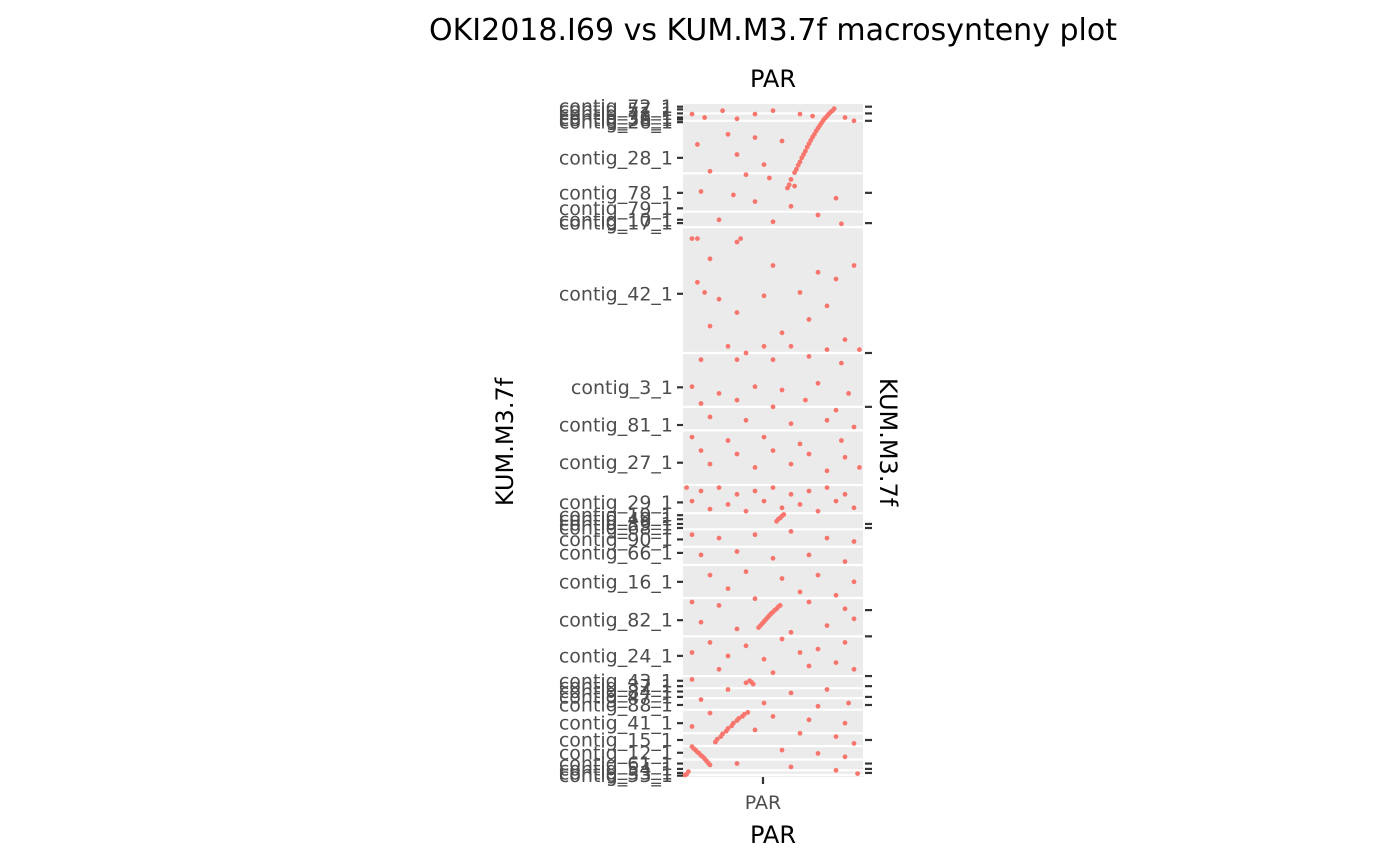 This screenshot has width=1400, height=865. Describe the element at coordinates (616, 687) in the screenshot. I see `y-tick-label: contig_37_1` at that location.